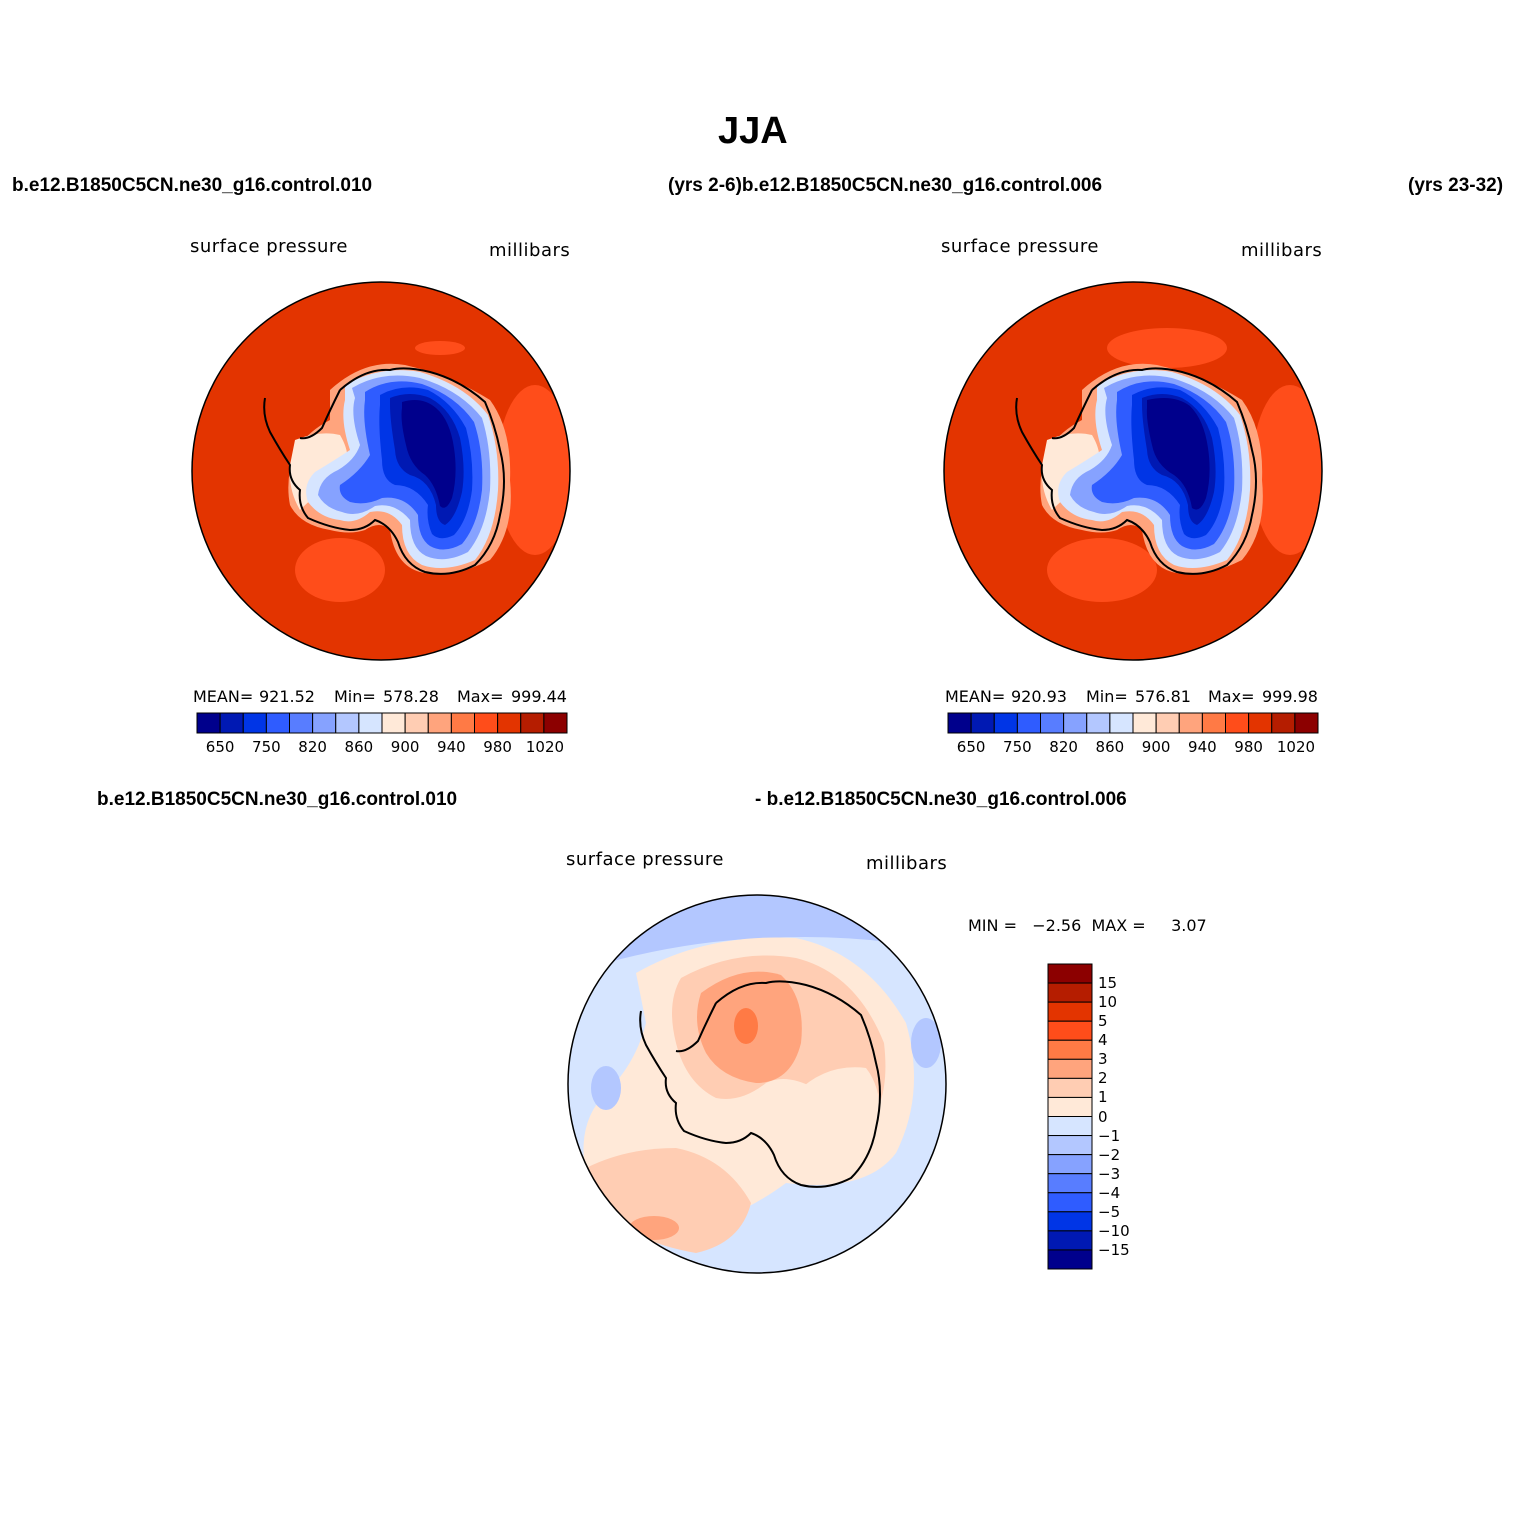 This screenshot has height=1514, width=1514. What do you see at coordinates (746, 1026) in the screenshot?
I see `field-pos3` at bounding box center [746, 1026].